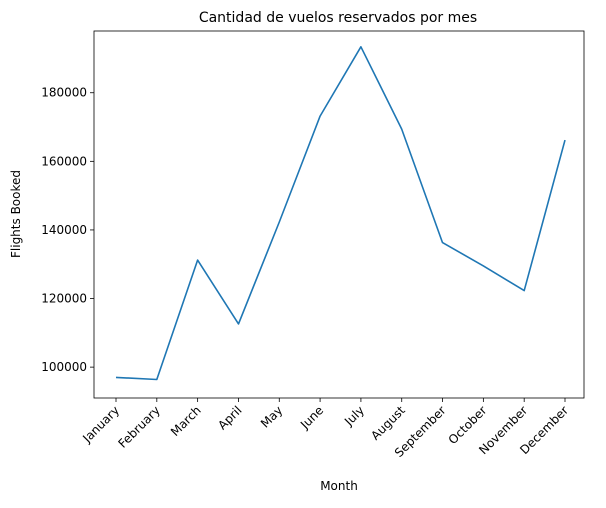 Image resolution: width=606 pixels, height=508 pixels. What do you see at coordinates (271, 416) in the screenshot?
I see `x-tick-label: May` at bounding box center [271, 416].